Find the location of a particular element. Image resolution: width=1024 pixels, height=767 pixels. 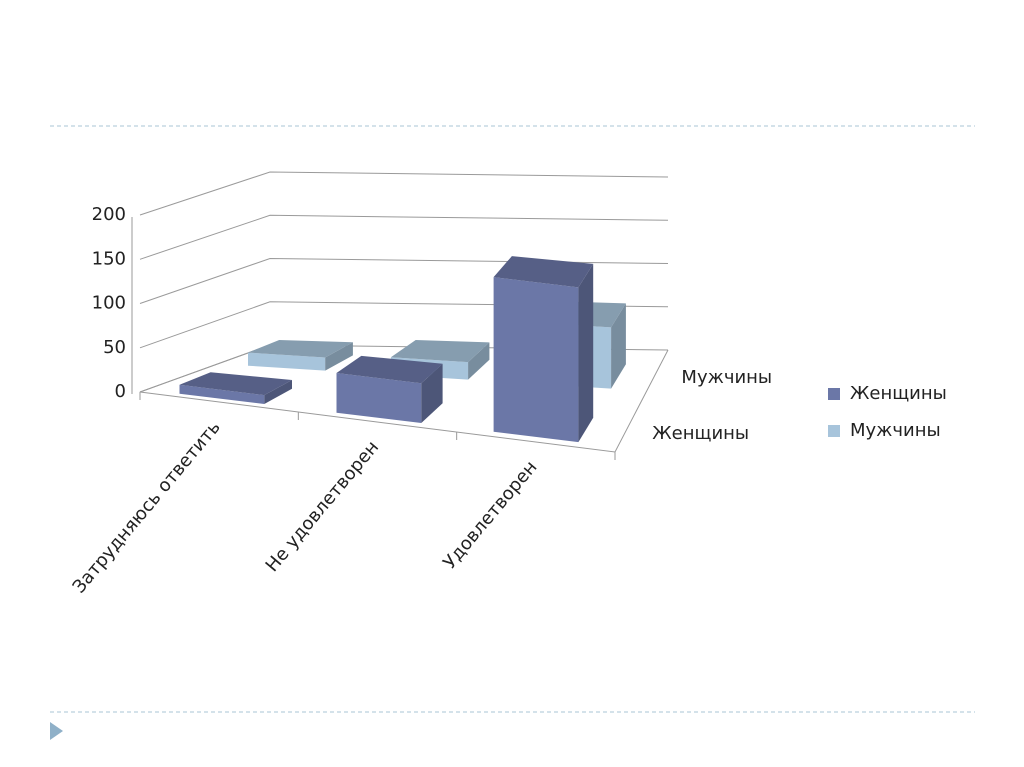

y-tick-label: 100 is located at coordinates (109, 303).